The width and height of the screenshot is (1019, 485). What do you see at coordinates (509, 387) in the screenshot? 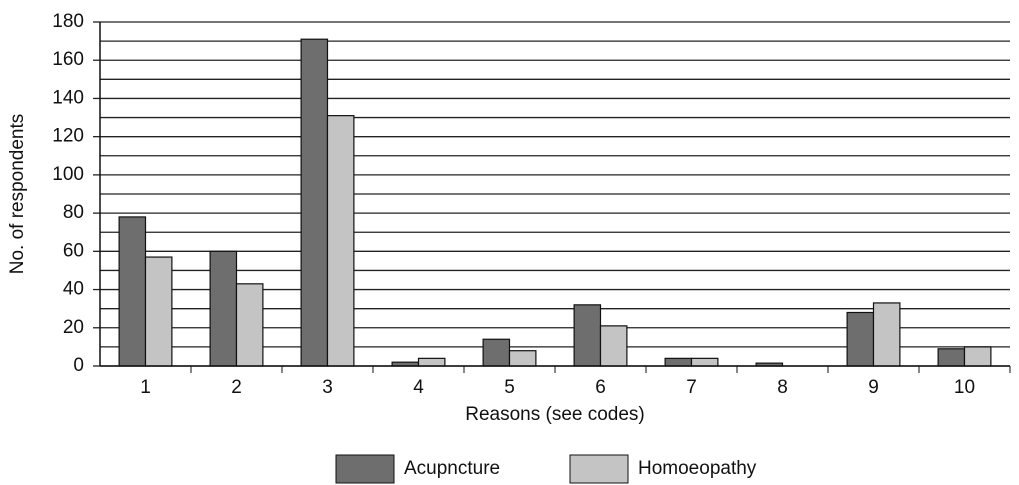
I see `x-tick-label: 5` at bounding box center [509, 387].